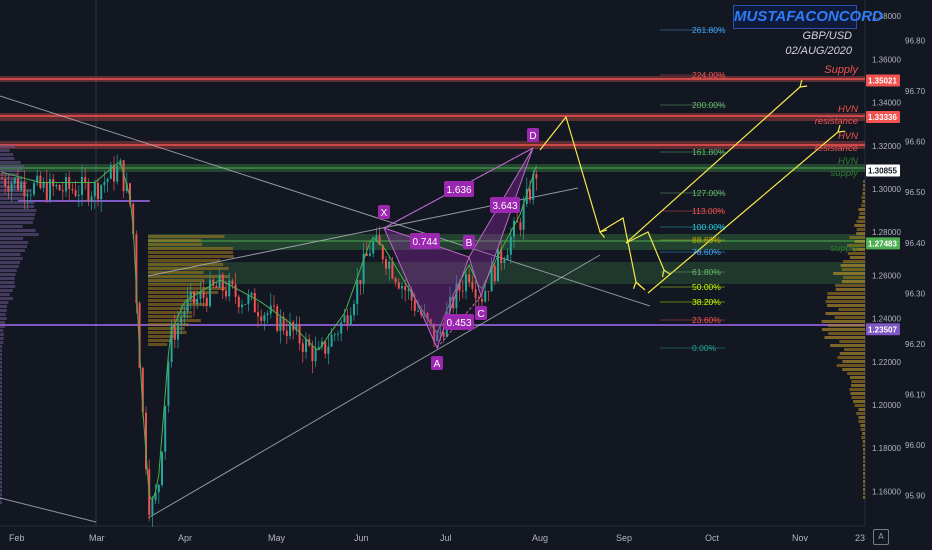 This screenshot has width=932, height=550. Describe the element at coordinates (882, 81) in the screenshot. I see `price-tag-label: 1.35021` at that location.